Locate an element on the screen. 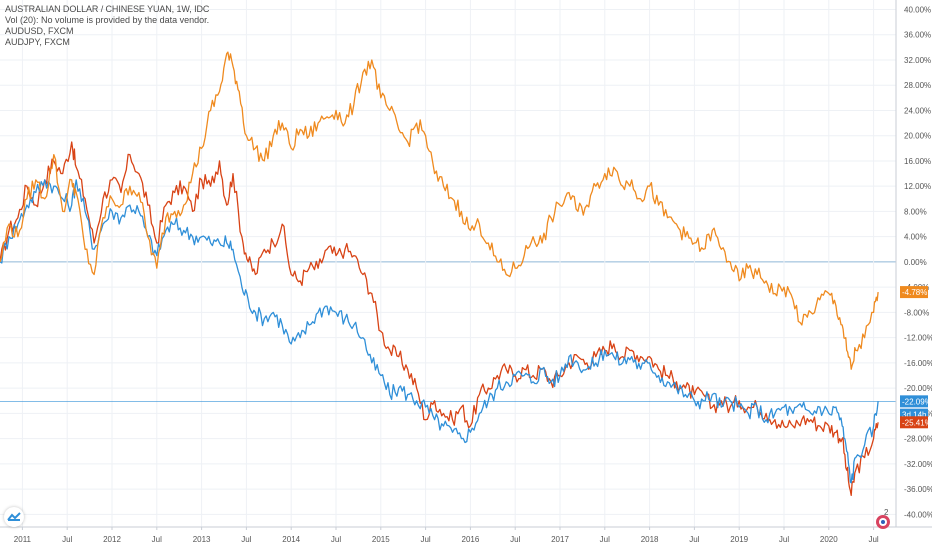 The image size is (932, 550). x-tick-label: 2015 is located at coordinates (381, 539).